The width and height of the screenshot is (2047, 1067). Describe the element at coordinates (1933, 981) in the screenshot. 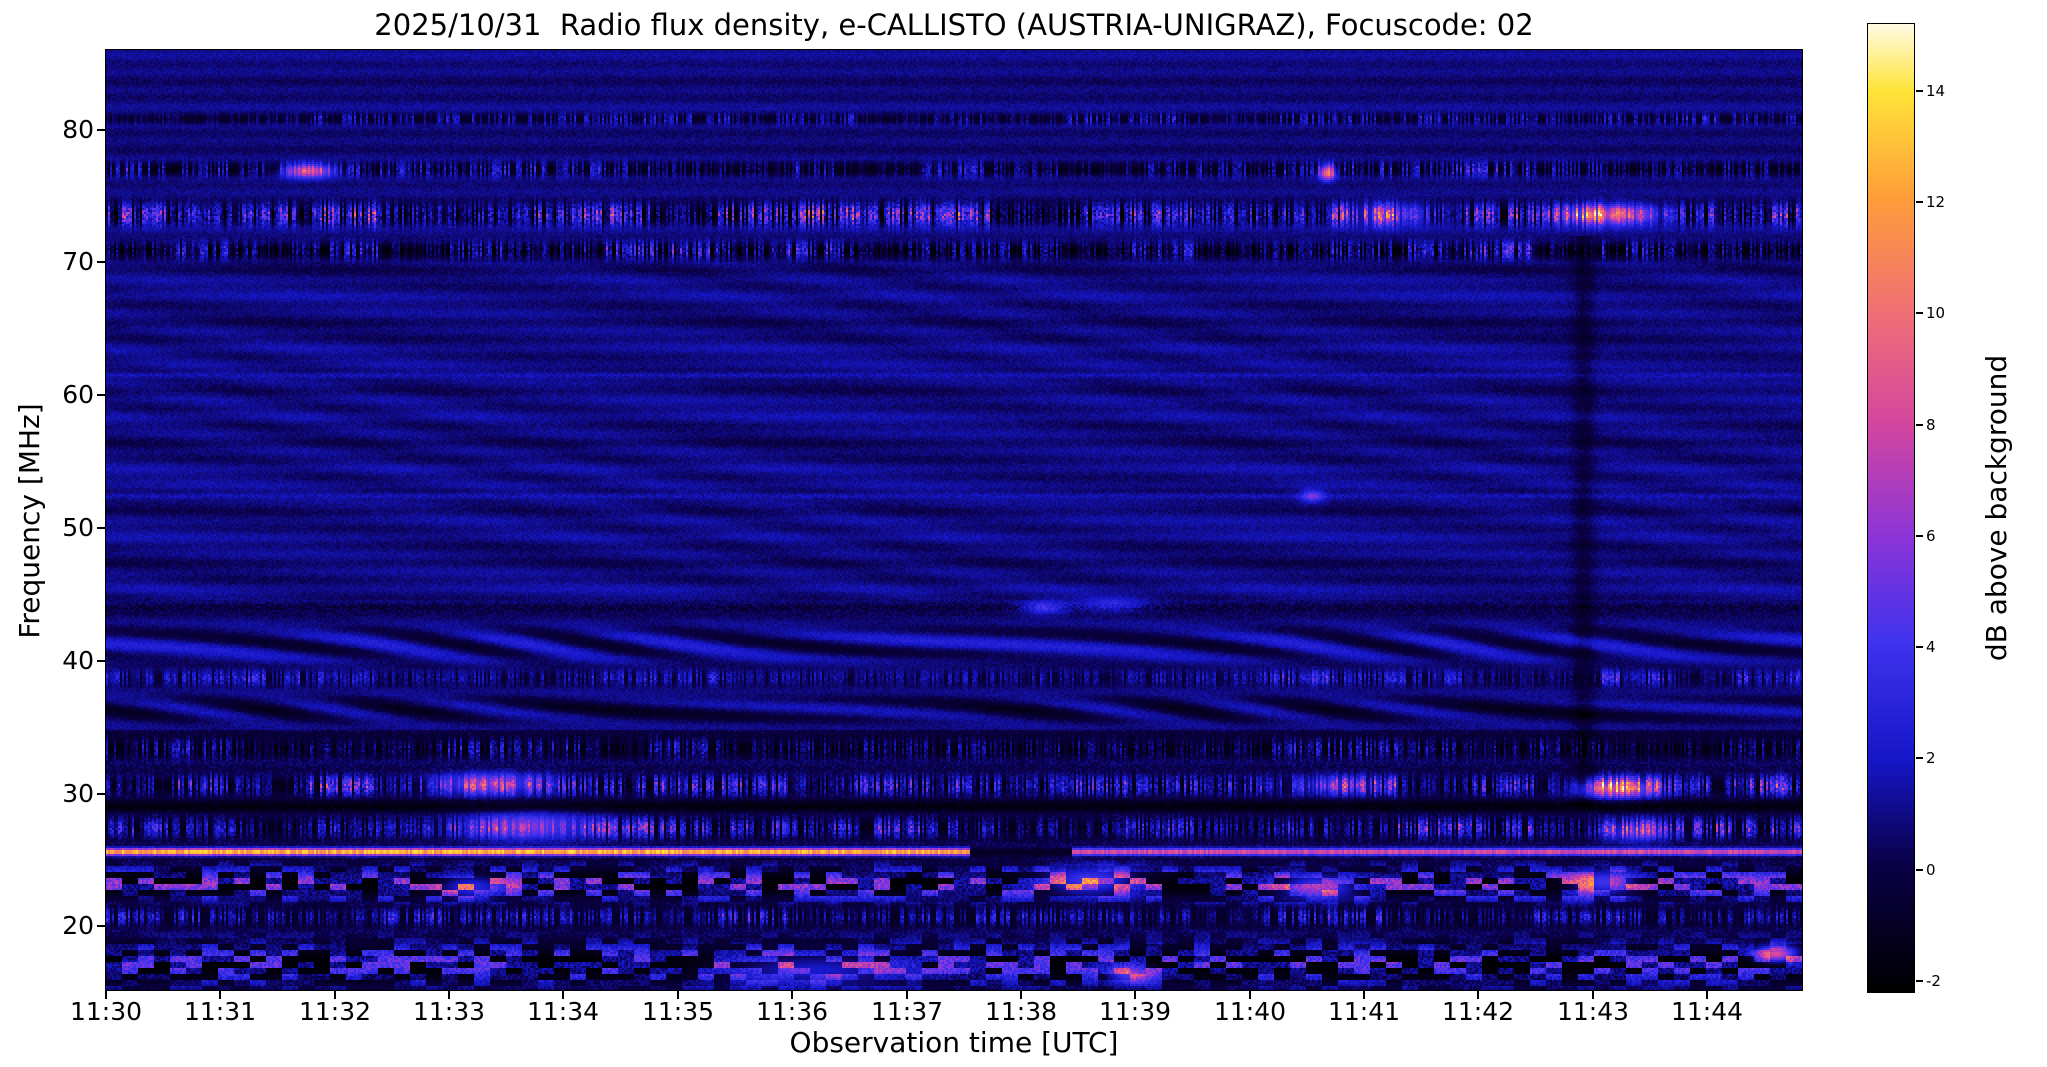

I see `colorbar-tick-label: -2` at that location.